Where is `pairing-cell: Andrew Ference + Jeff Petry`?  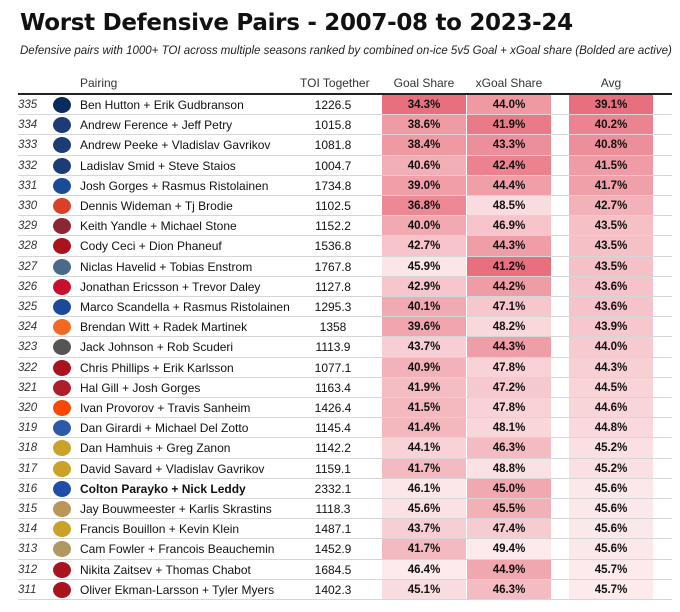 pairing-cell: Andrew Ference + Jeff Petry is located at coordinates (156, 125).